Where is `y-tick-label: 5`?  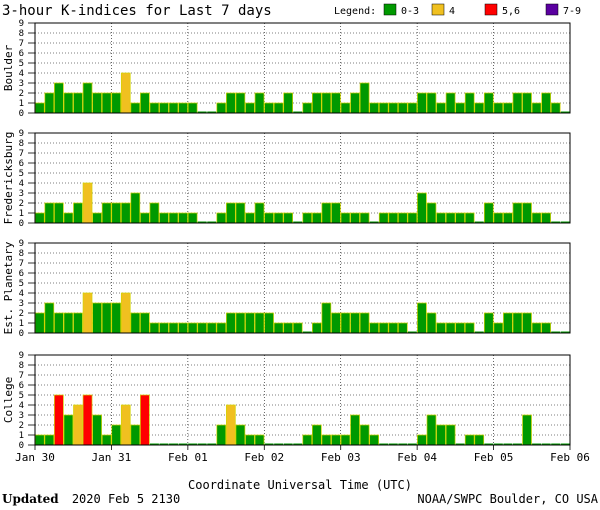 y-tick-label: 5 is located at coordinates (21, 284).